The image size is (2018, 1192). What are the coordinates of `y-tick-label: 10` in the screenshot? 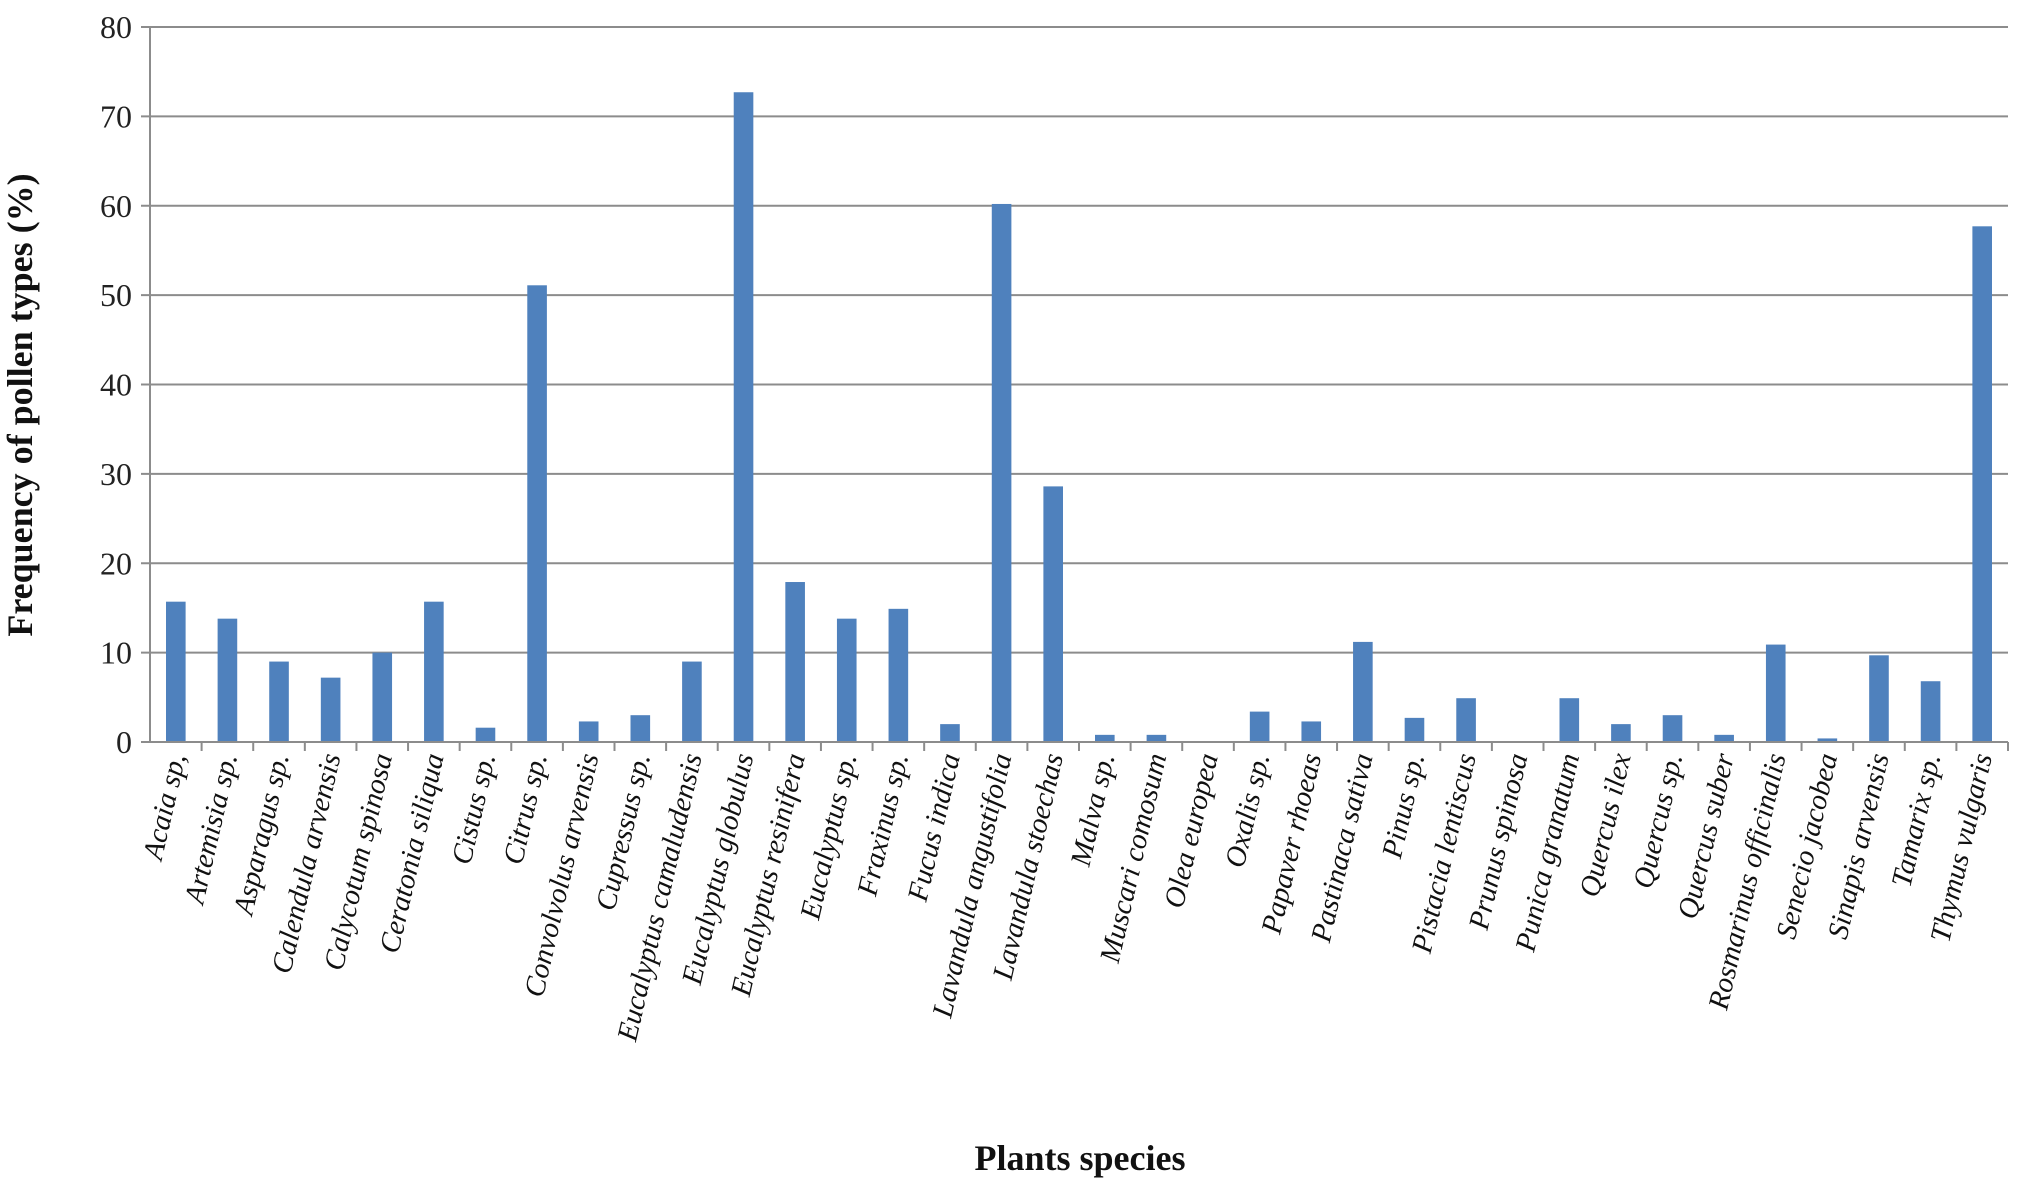 It's located at (116, 653).